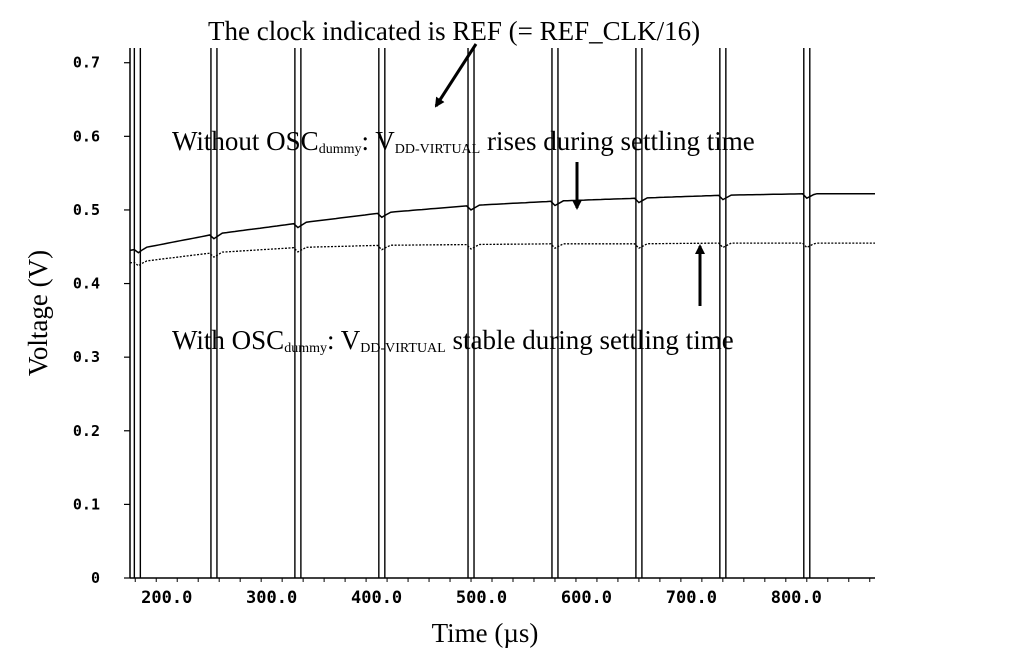 This screenshot has height=660, width=1024. Describe the element at coordinates (796, 598) in the screenshot. I see `x-tick-label: 800.0` at that location.